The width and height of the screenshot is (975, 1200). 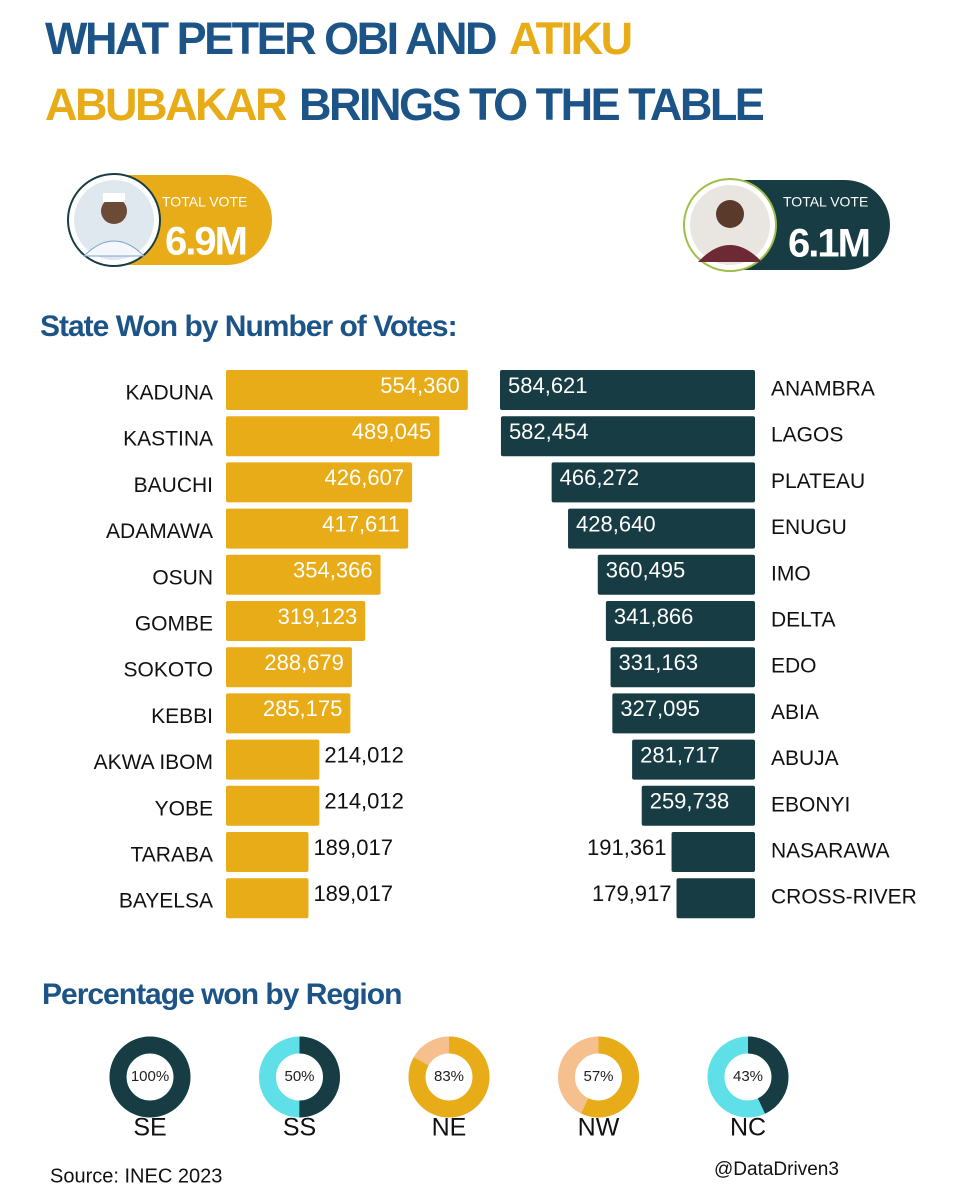 What do you see at coordinates (221, 994) in the screenshot?
I see `section-title: Percentage won by Region` at bounding box center [221, 994].